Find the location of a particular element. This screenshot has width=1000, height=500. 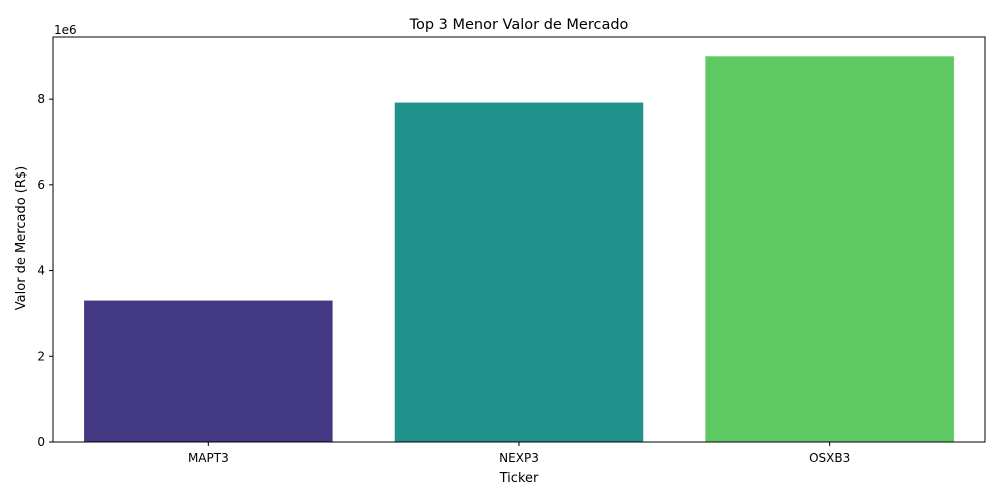

chart-title: Top 3 Menor Valor de Mercado is located at coordinates (519, 25).